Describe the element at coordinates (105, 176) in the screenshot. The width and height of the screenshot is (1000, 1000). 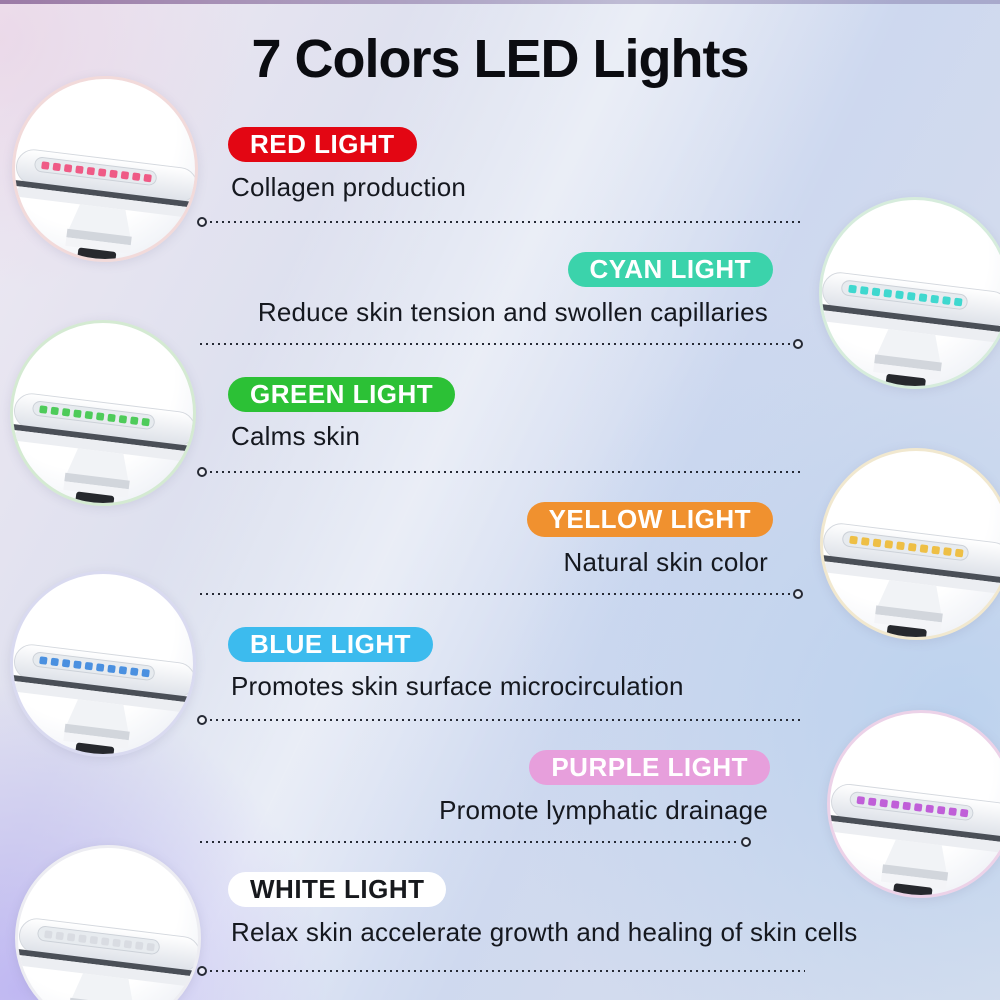
I see `device-red-leds-icon` at that location.